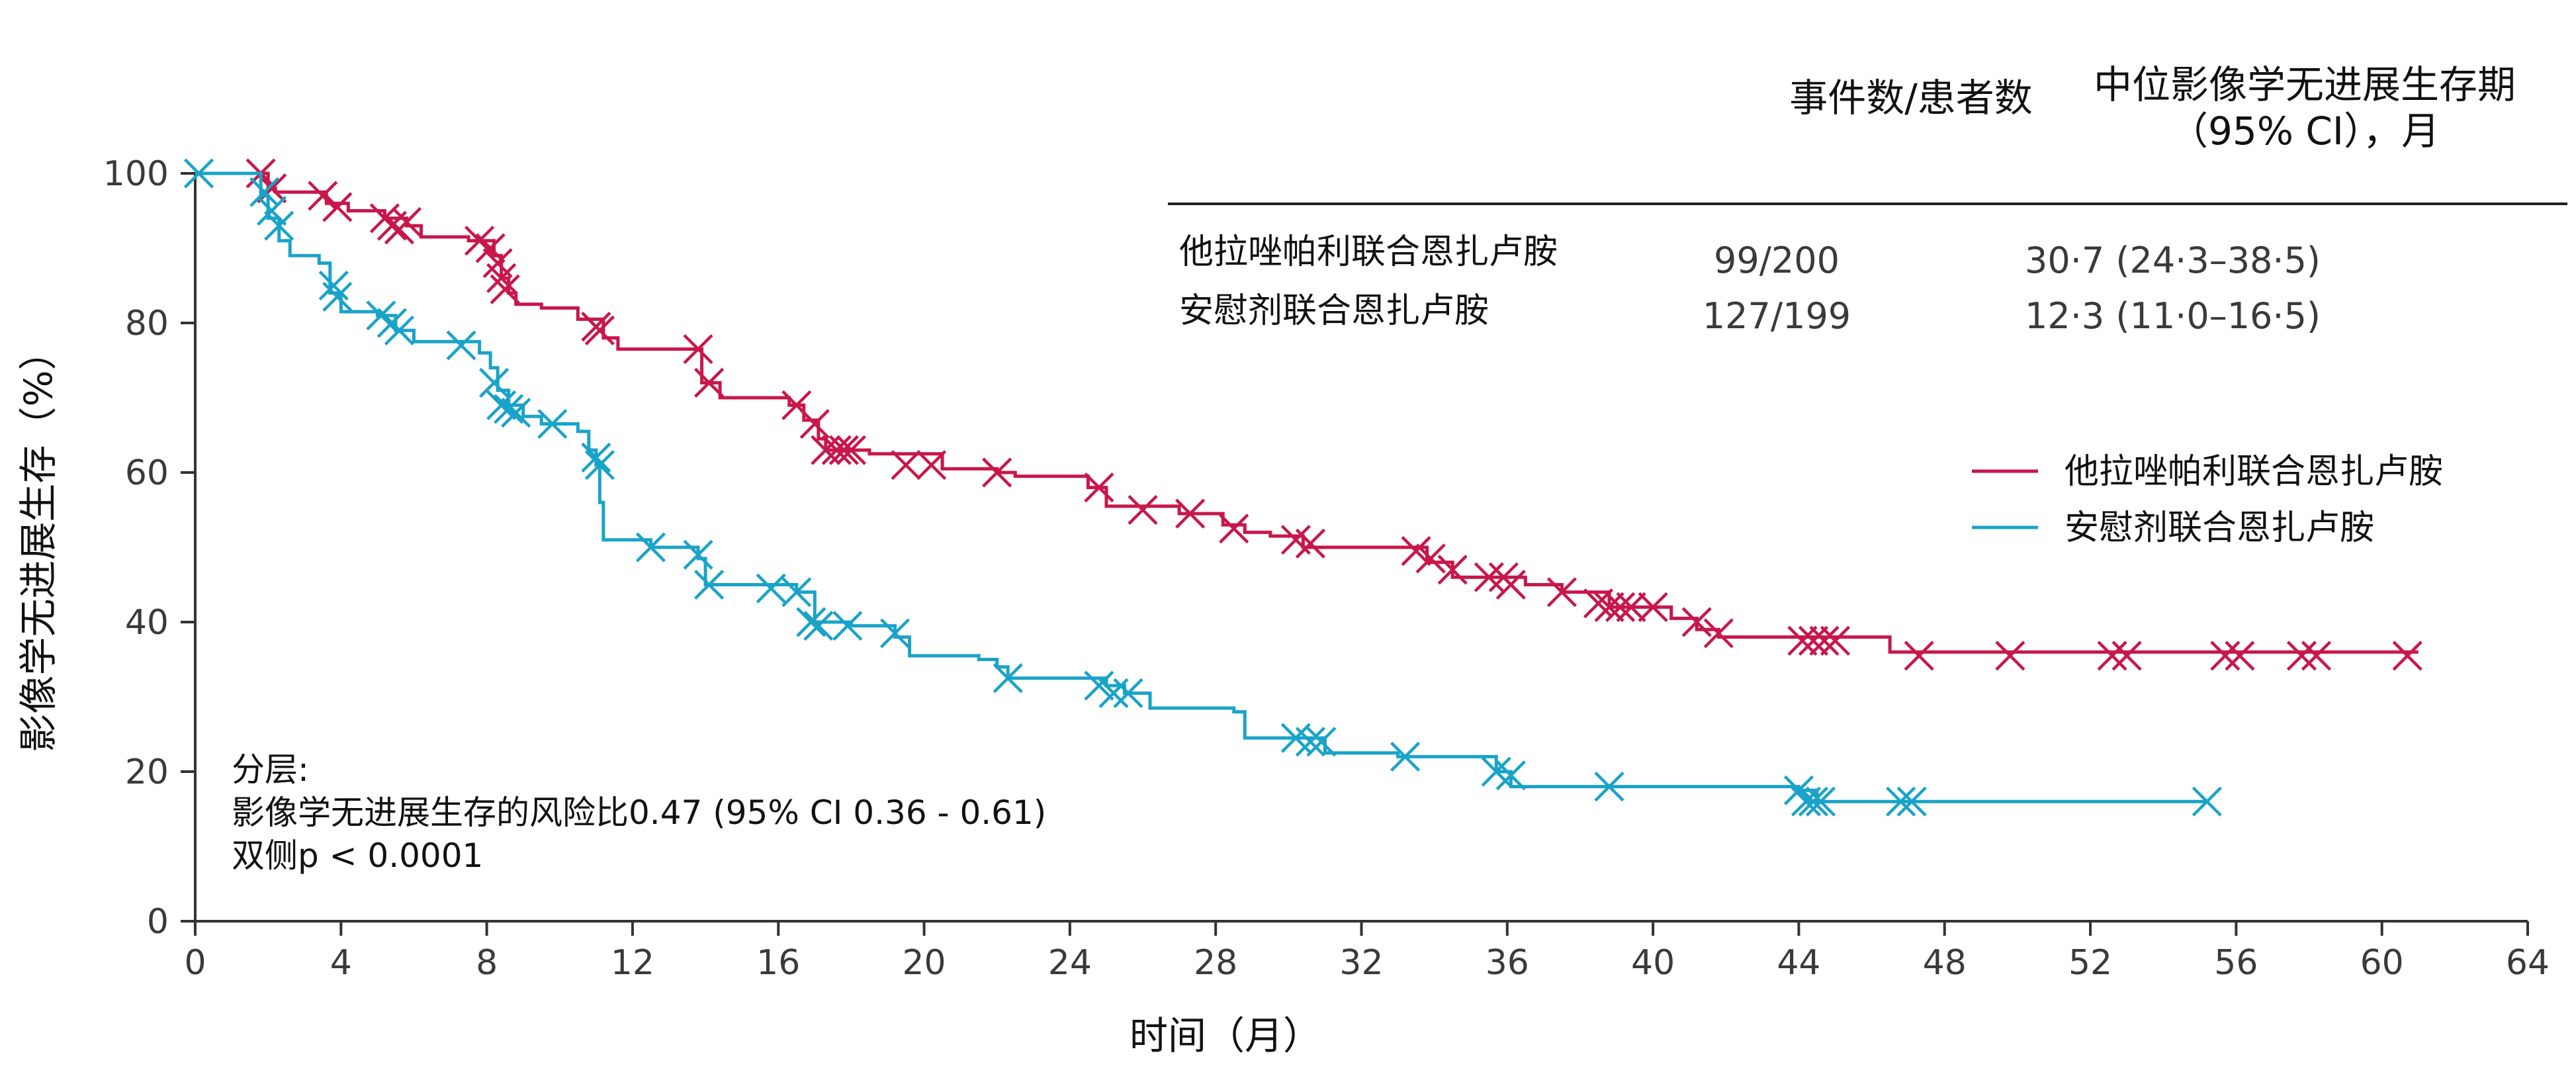 This screenshot has height=1084, width=2576. Describe the element at coordinates (2528, 963) in the screenshot. I see `x-tick-label: 64` at that location.